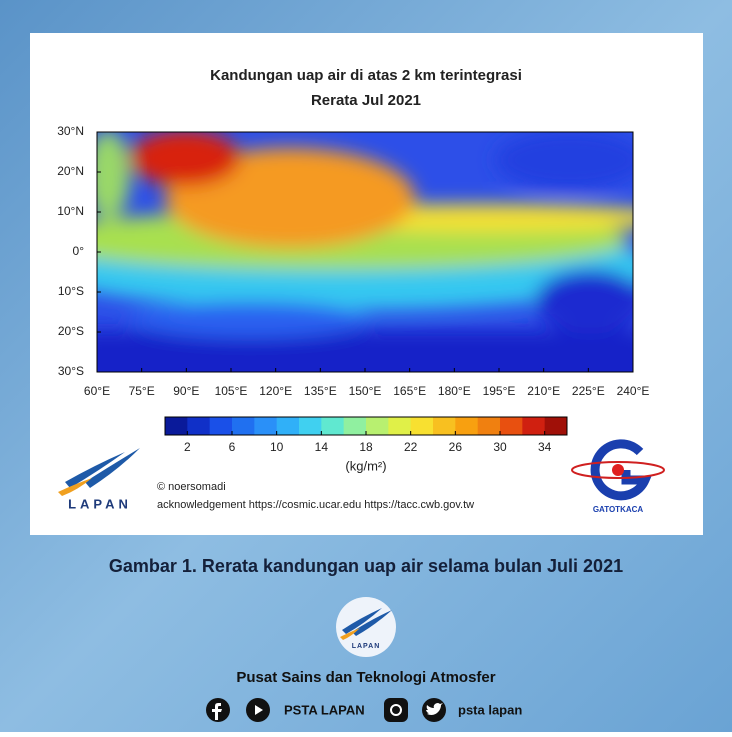  What do you see at coordinates (618, 476) in the screenshot?
I see `gatotkaca-logo: GATOTKACA` at bounding box center [618, 476].